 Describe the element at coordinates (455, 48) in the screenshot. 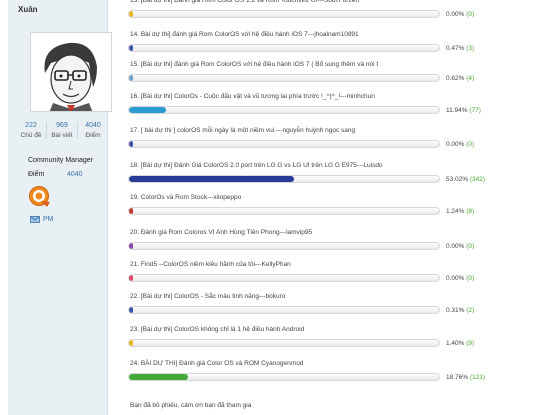

I see `poll-percent-value: 0.47%` at that location.